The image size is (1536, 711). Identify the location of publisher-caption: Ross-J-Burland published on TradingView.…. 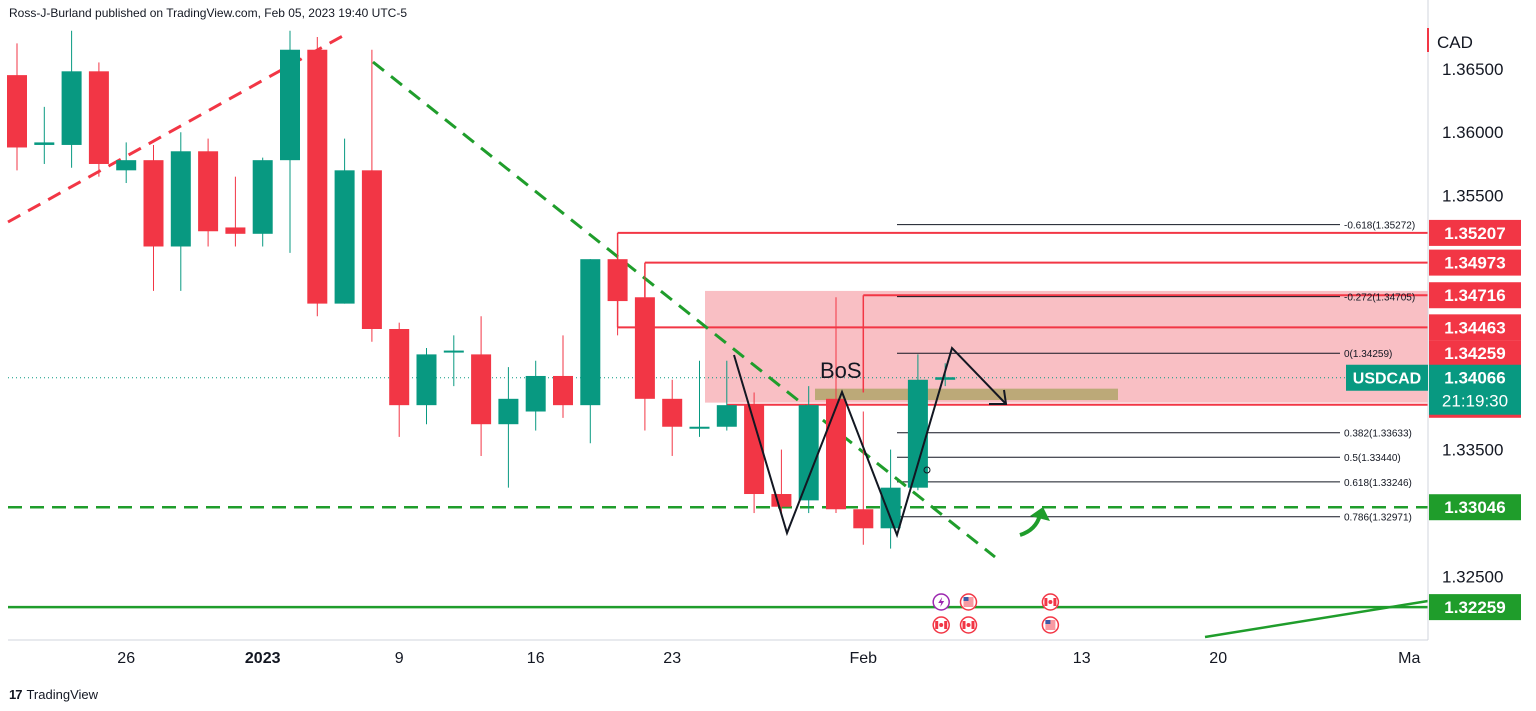
(208, 13).